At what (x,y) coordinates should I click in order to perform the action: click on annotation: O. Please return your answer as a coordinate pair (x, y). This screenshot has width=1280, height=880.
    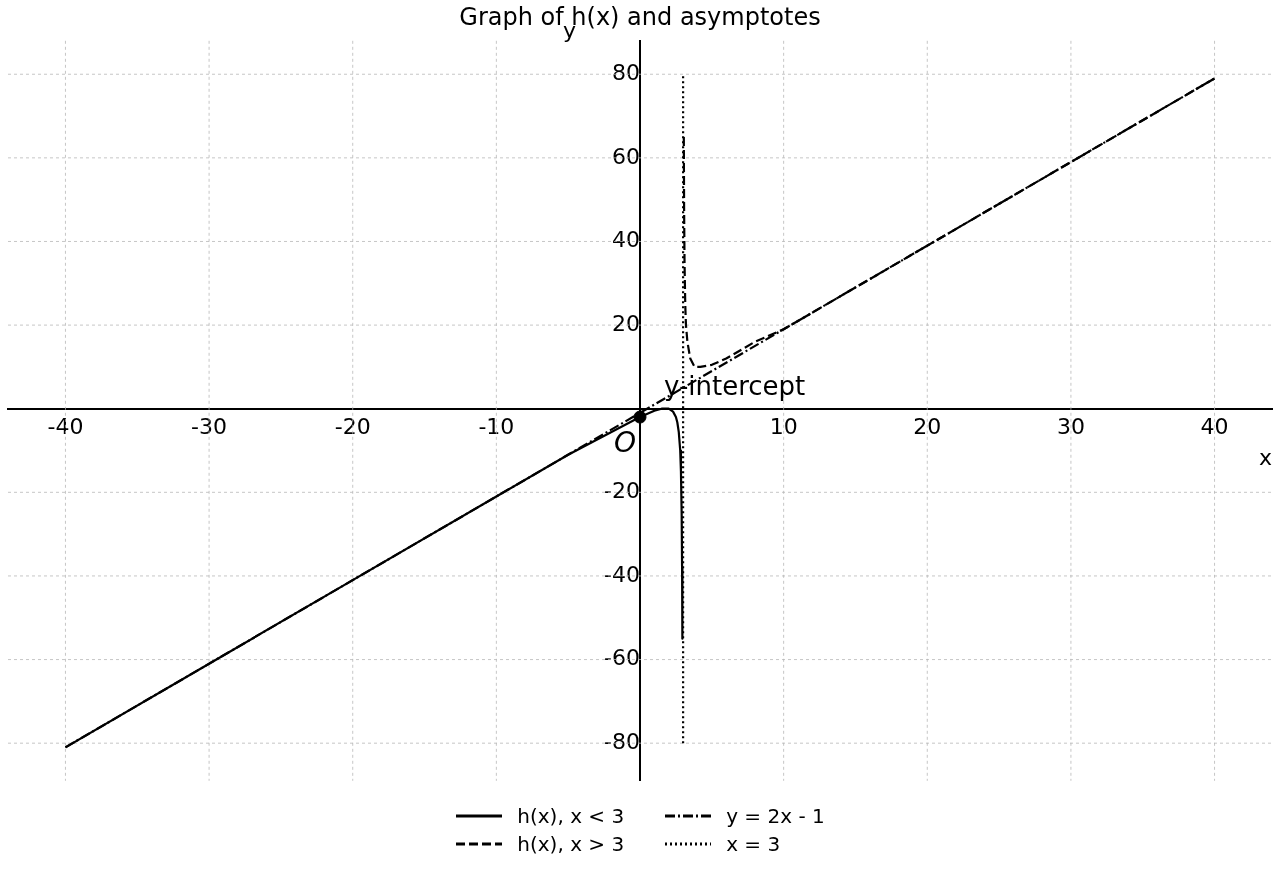
    Looking at the image, I should click on (624, 442).